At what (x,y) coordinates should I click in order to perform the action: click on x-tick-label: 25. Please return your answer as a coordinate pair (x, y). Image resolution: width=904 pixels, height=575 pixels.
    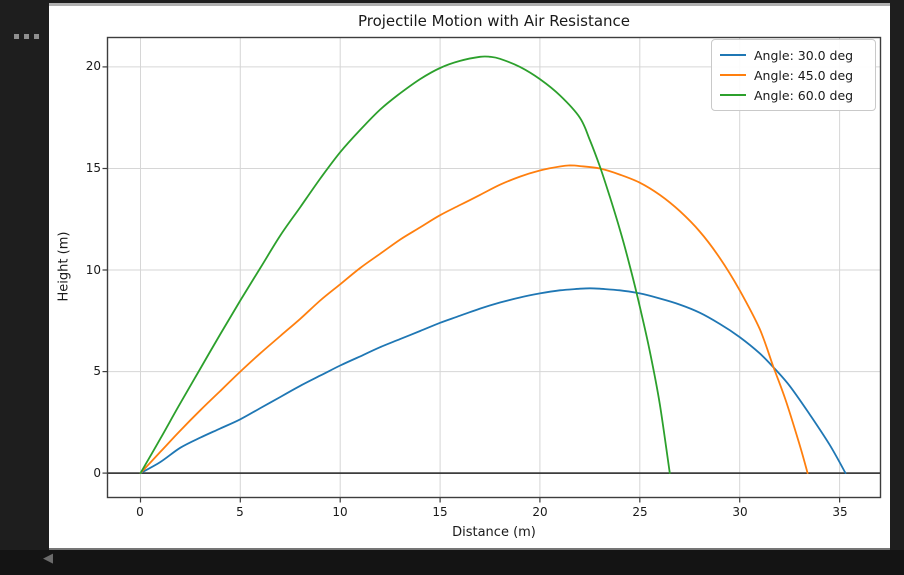
    Looking at the image, I should click on (640, 512).